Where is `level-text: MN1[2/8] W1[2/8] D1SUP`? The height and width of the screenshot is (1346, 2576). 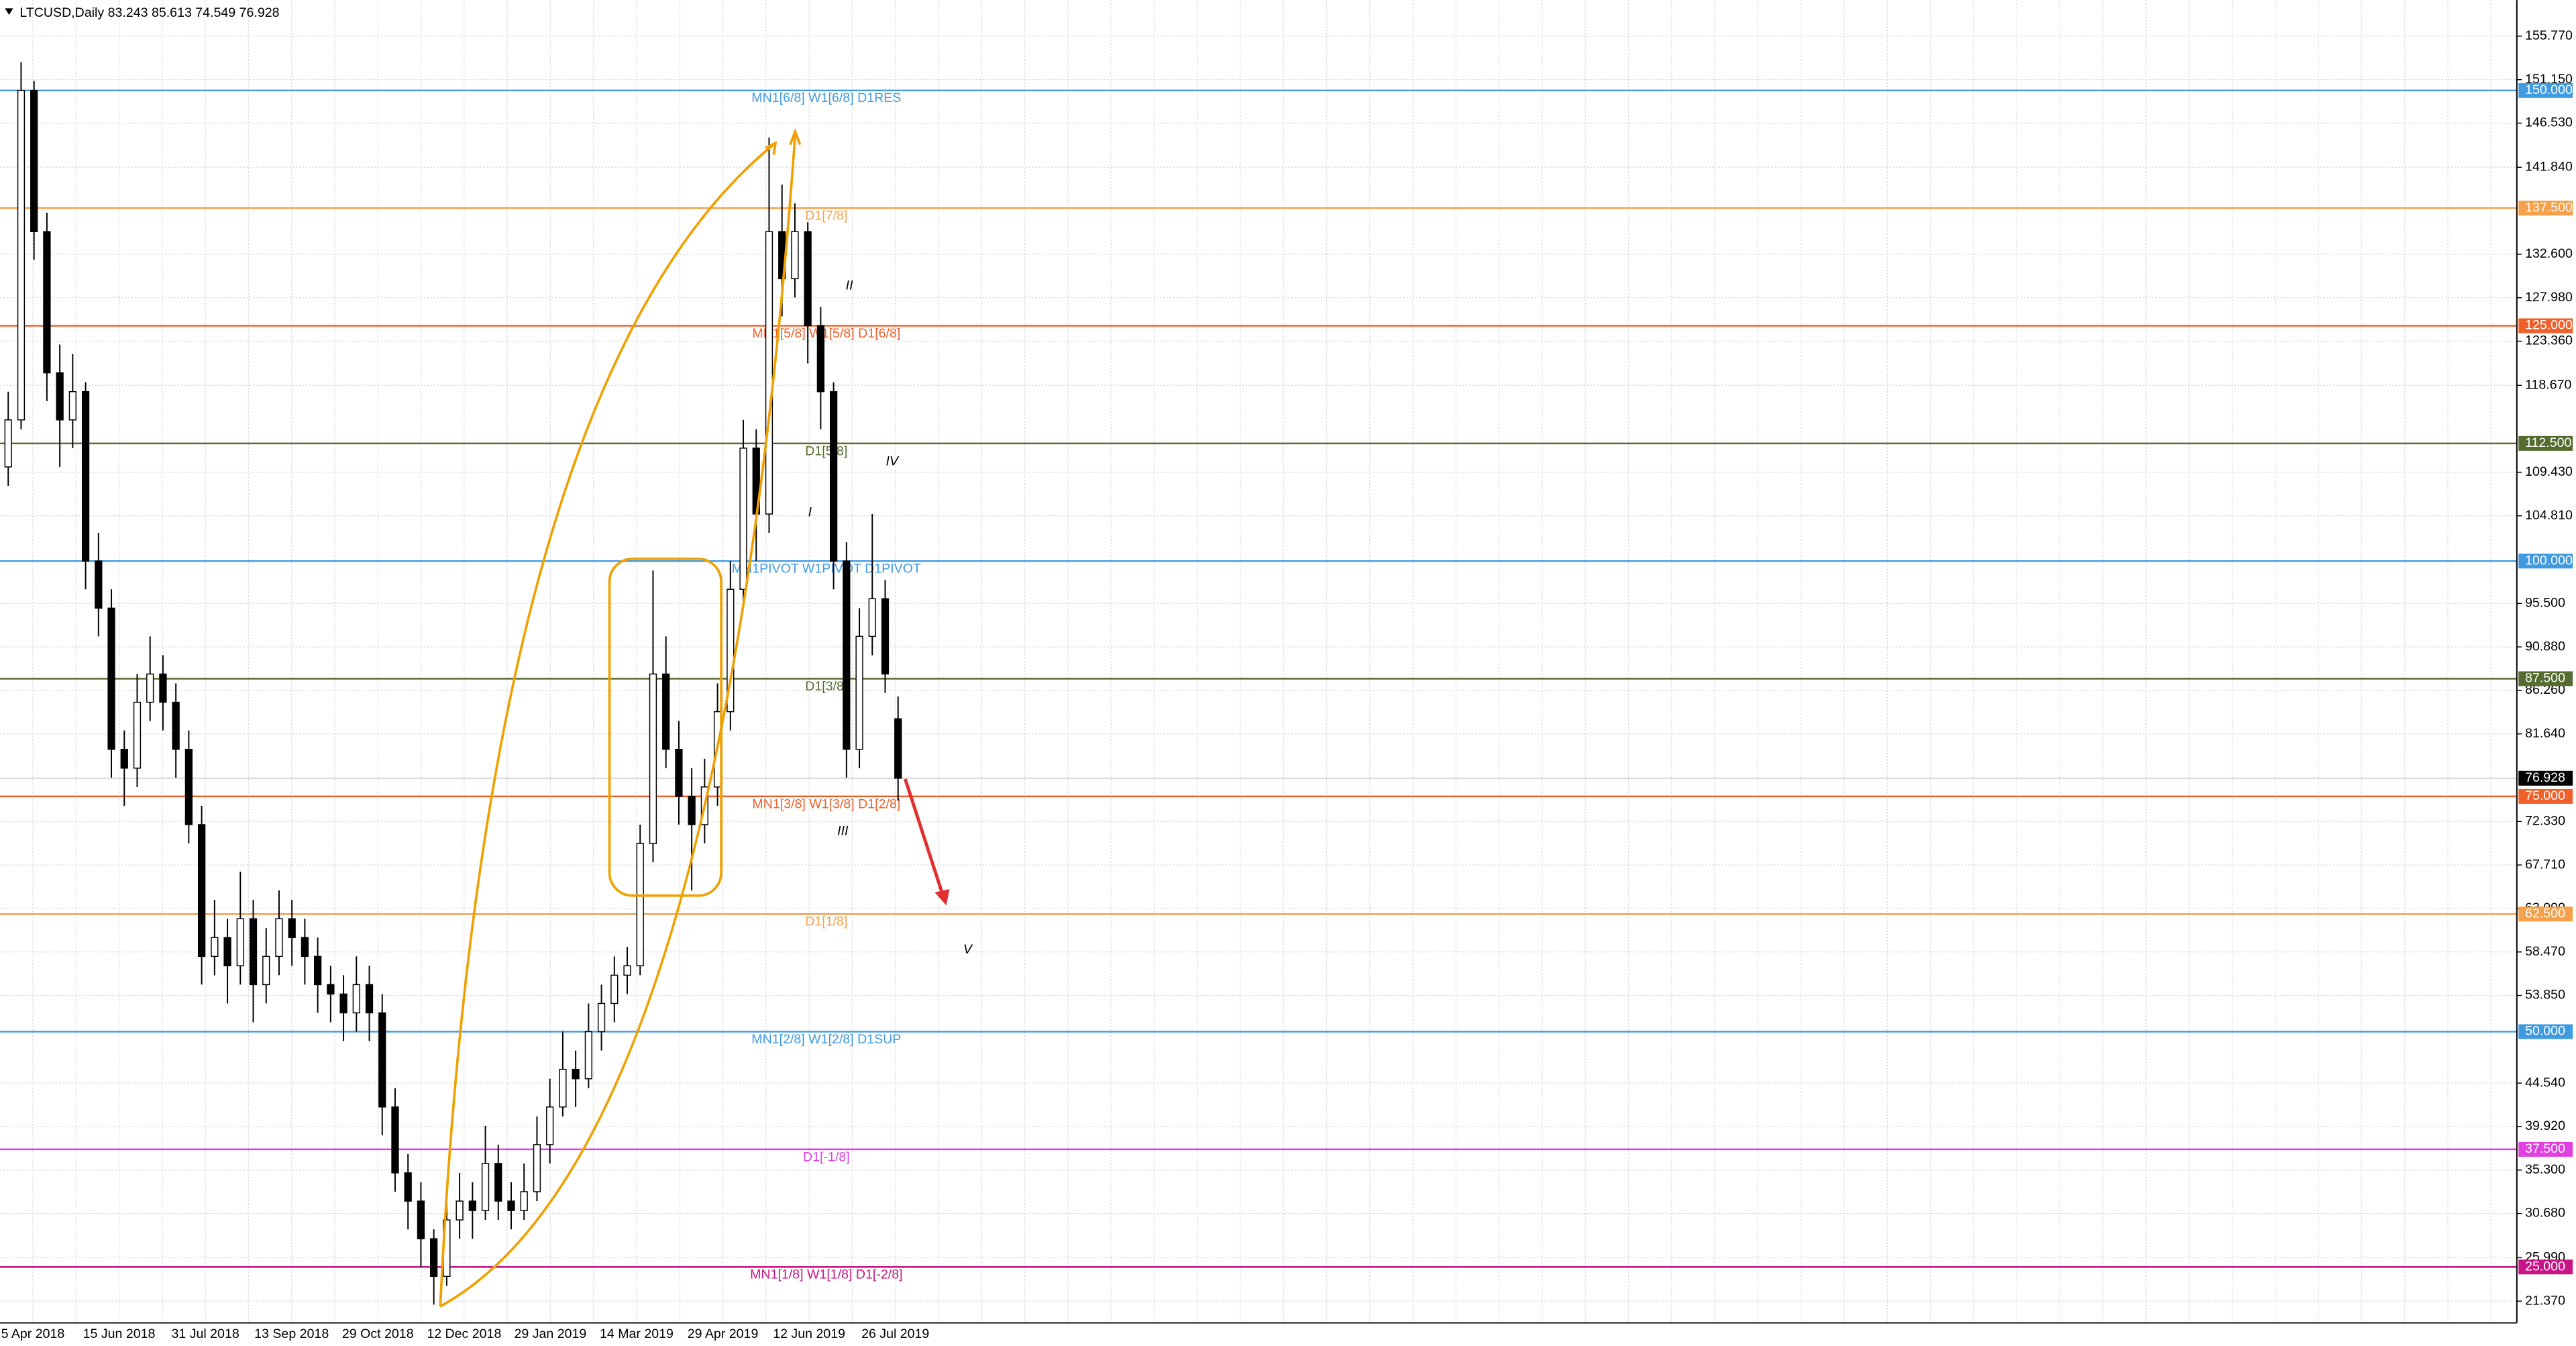 level-text: MN1[2/8] W1[2/8] D1SUP is located at coordinates (826, 1040).